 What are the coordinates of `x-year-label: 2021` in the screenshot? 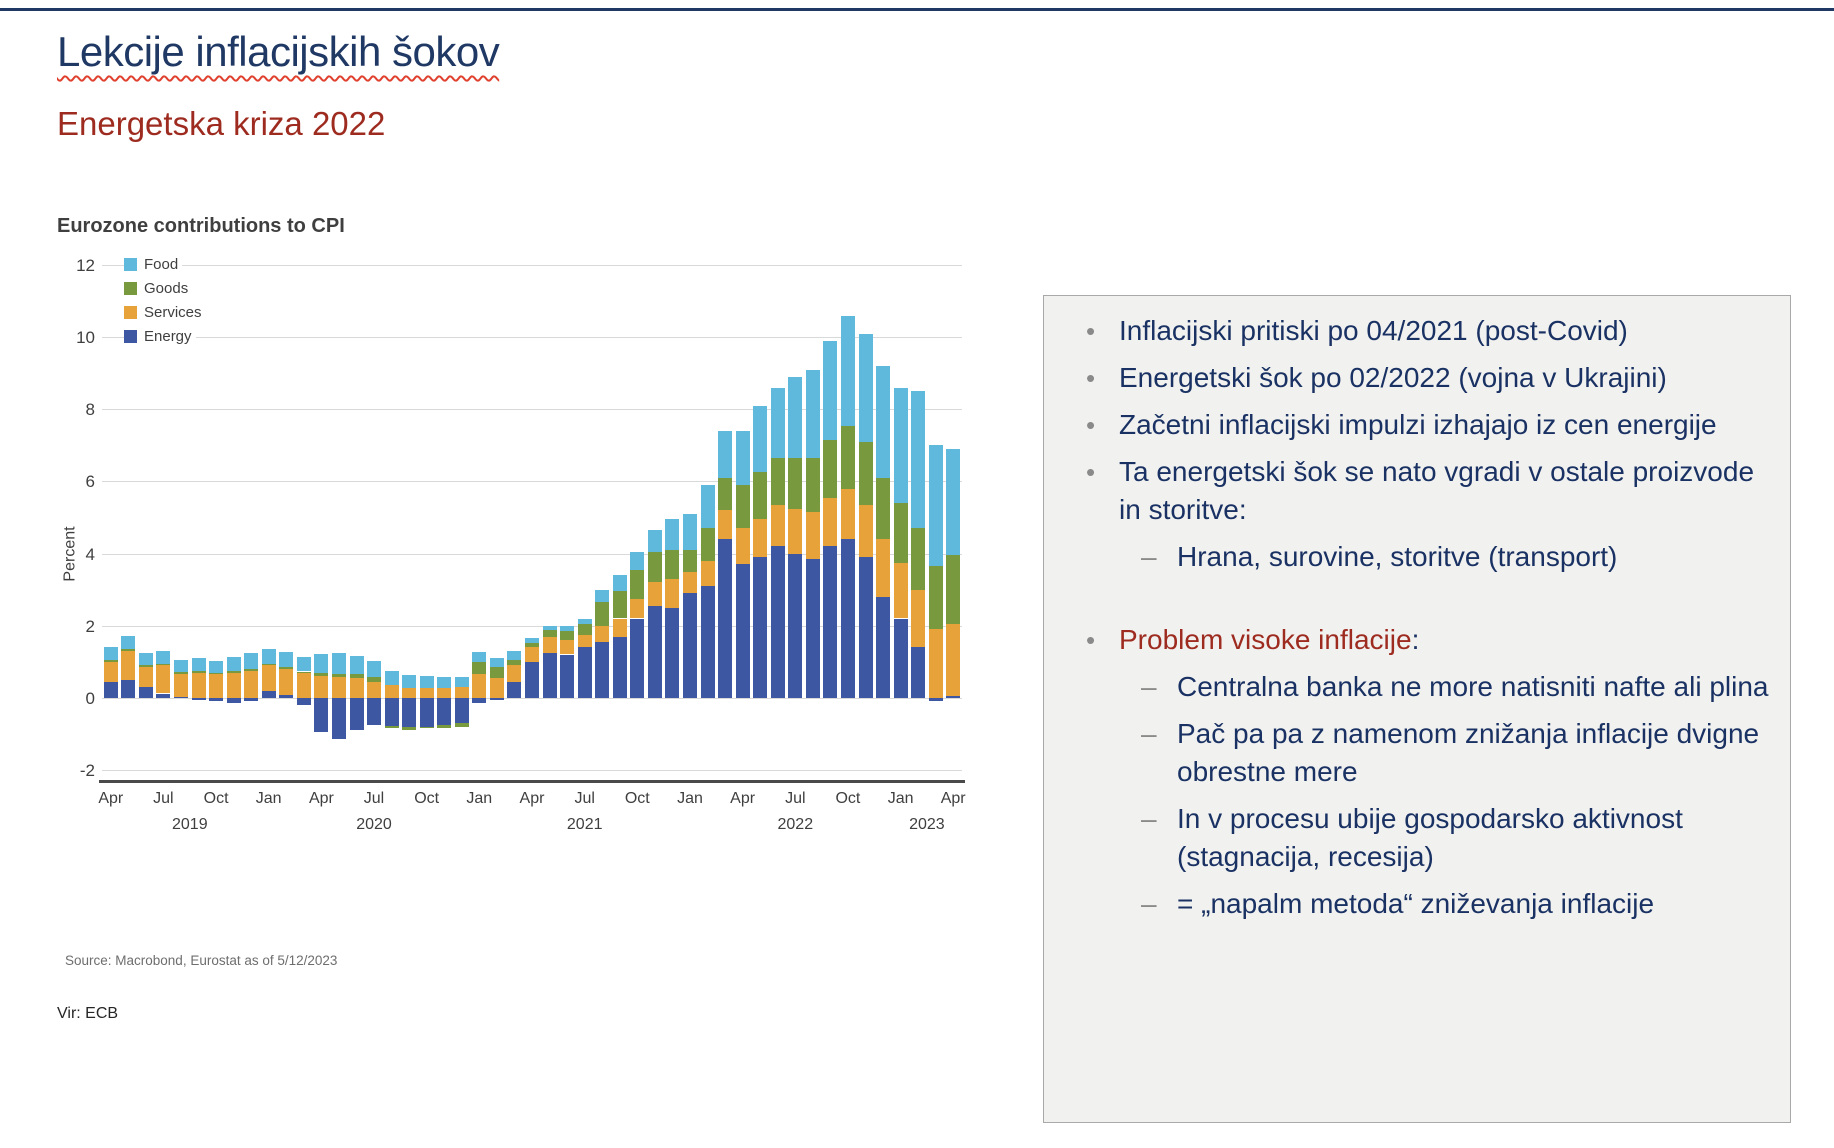 It's located at (584, 824).